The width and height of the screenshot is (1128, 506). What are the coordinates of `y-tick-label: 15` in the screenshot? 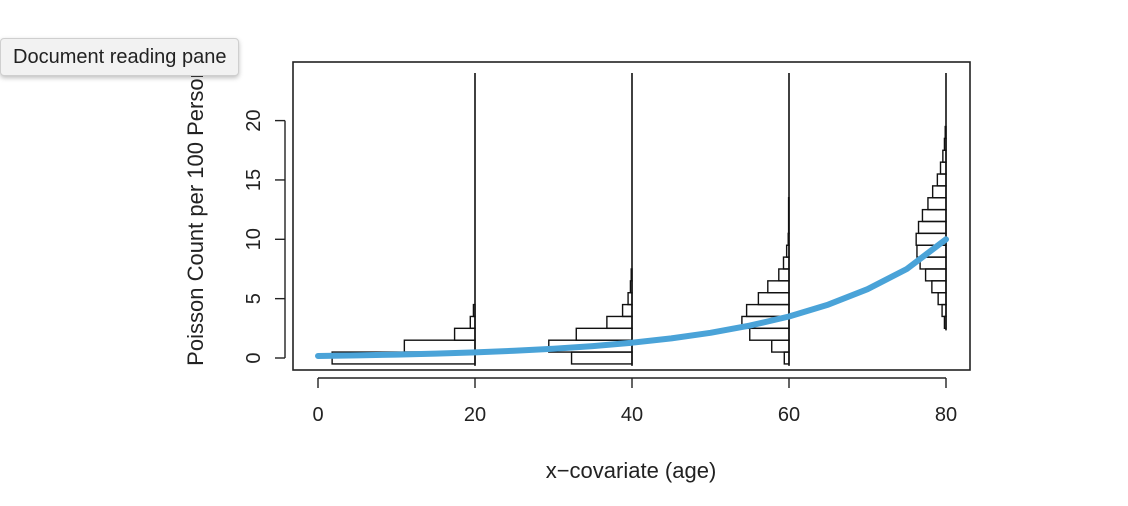 It's located at (254, 180).